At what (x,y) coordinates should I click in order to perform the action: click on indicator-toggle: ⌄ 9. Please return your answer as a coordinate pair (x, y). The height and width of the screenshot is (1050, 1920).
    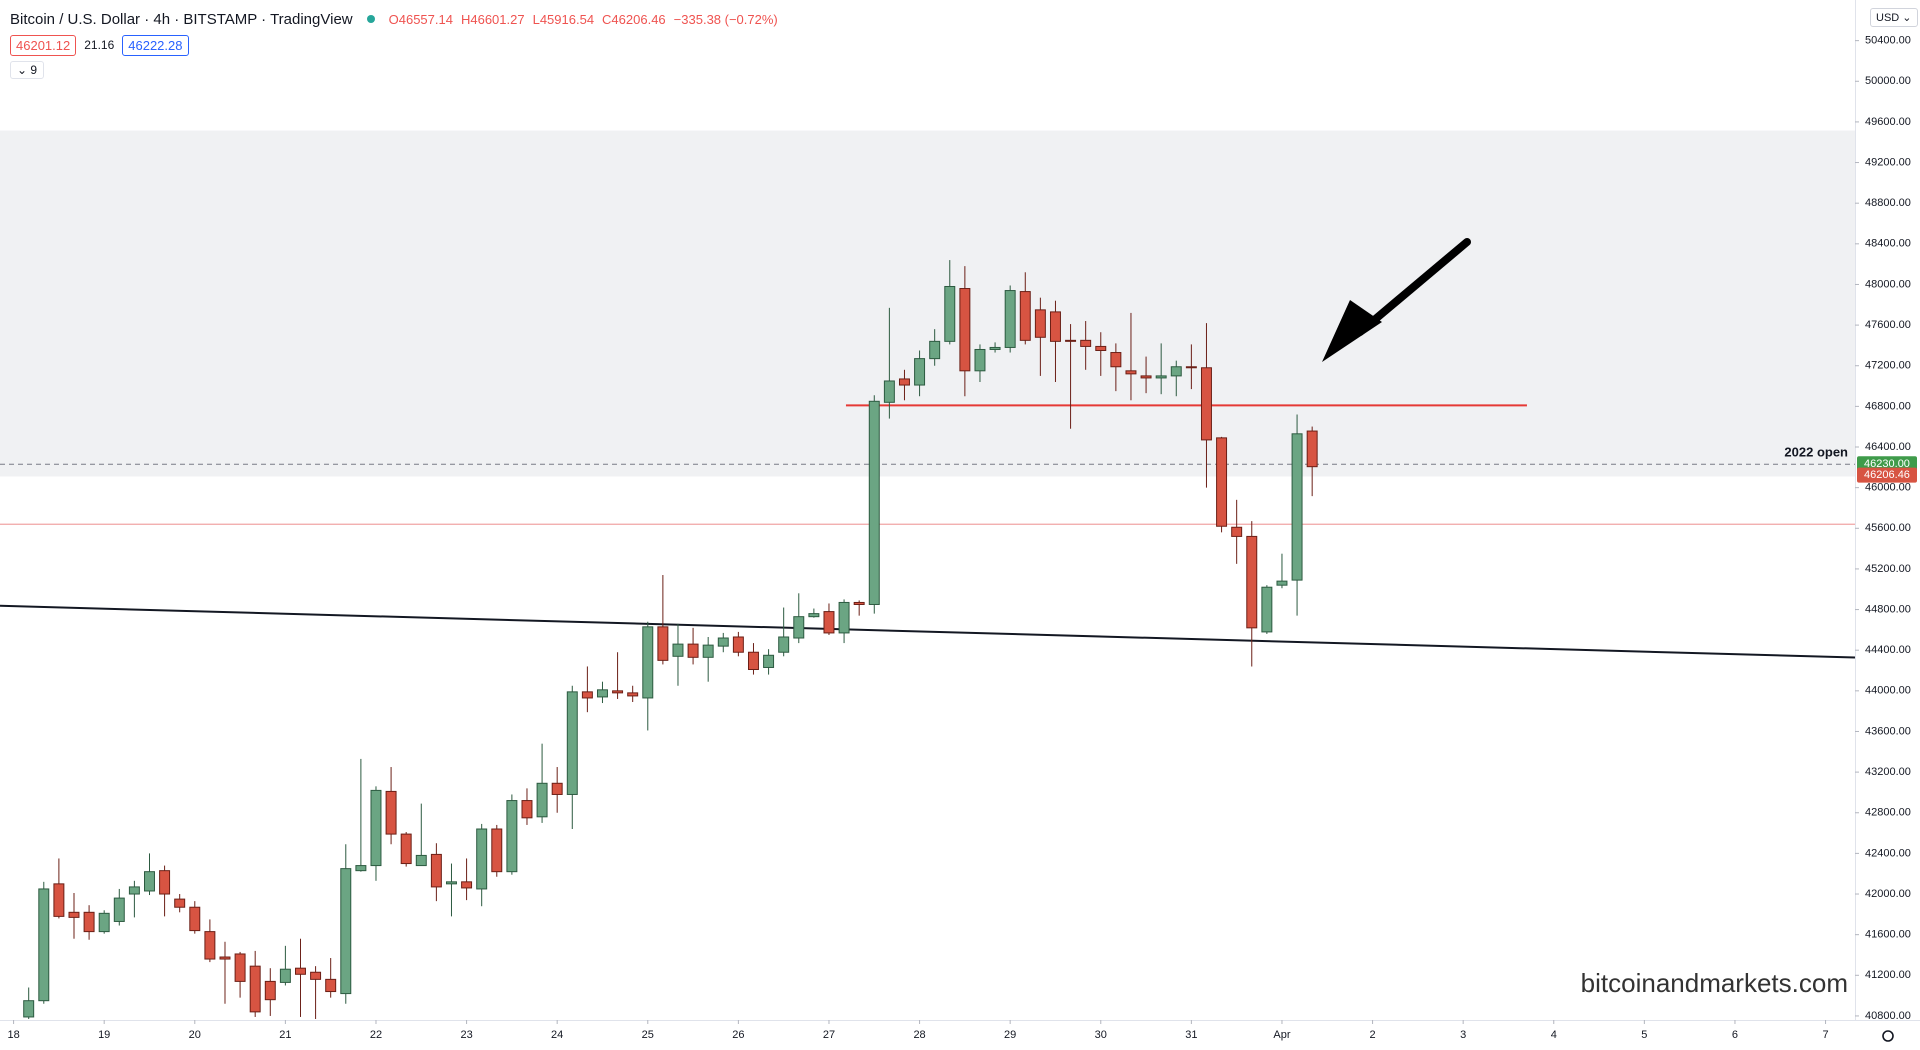
    Looking at the image, I should click on (27, 70).